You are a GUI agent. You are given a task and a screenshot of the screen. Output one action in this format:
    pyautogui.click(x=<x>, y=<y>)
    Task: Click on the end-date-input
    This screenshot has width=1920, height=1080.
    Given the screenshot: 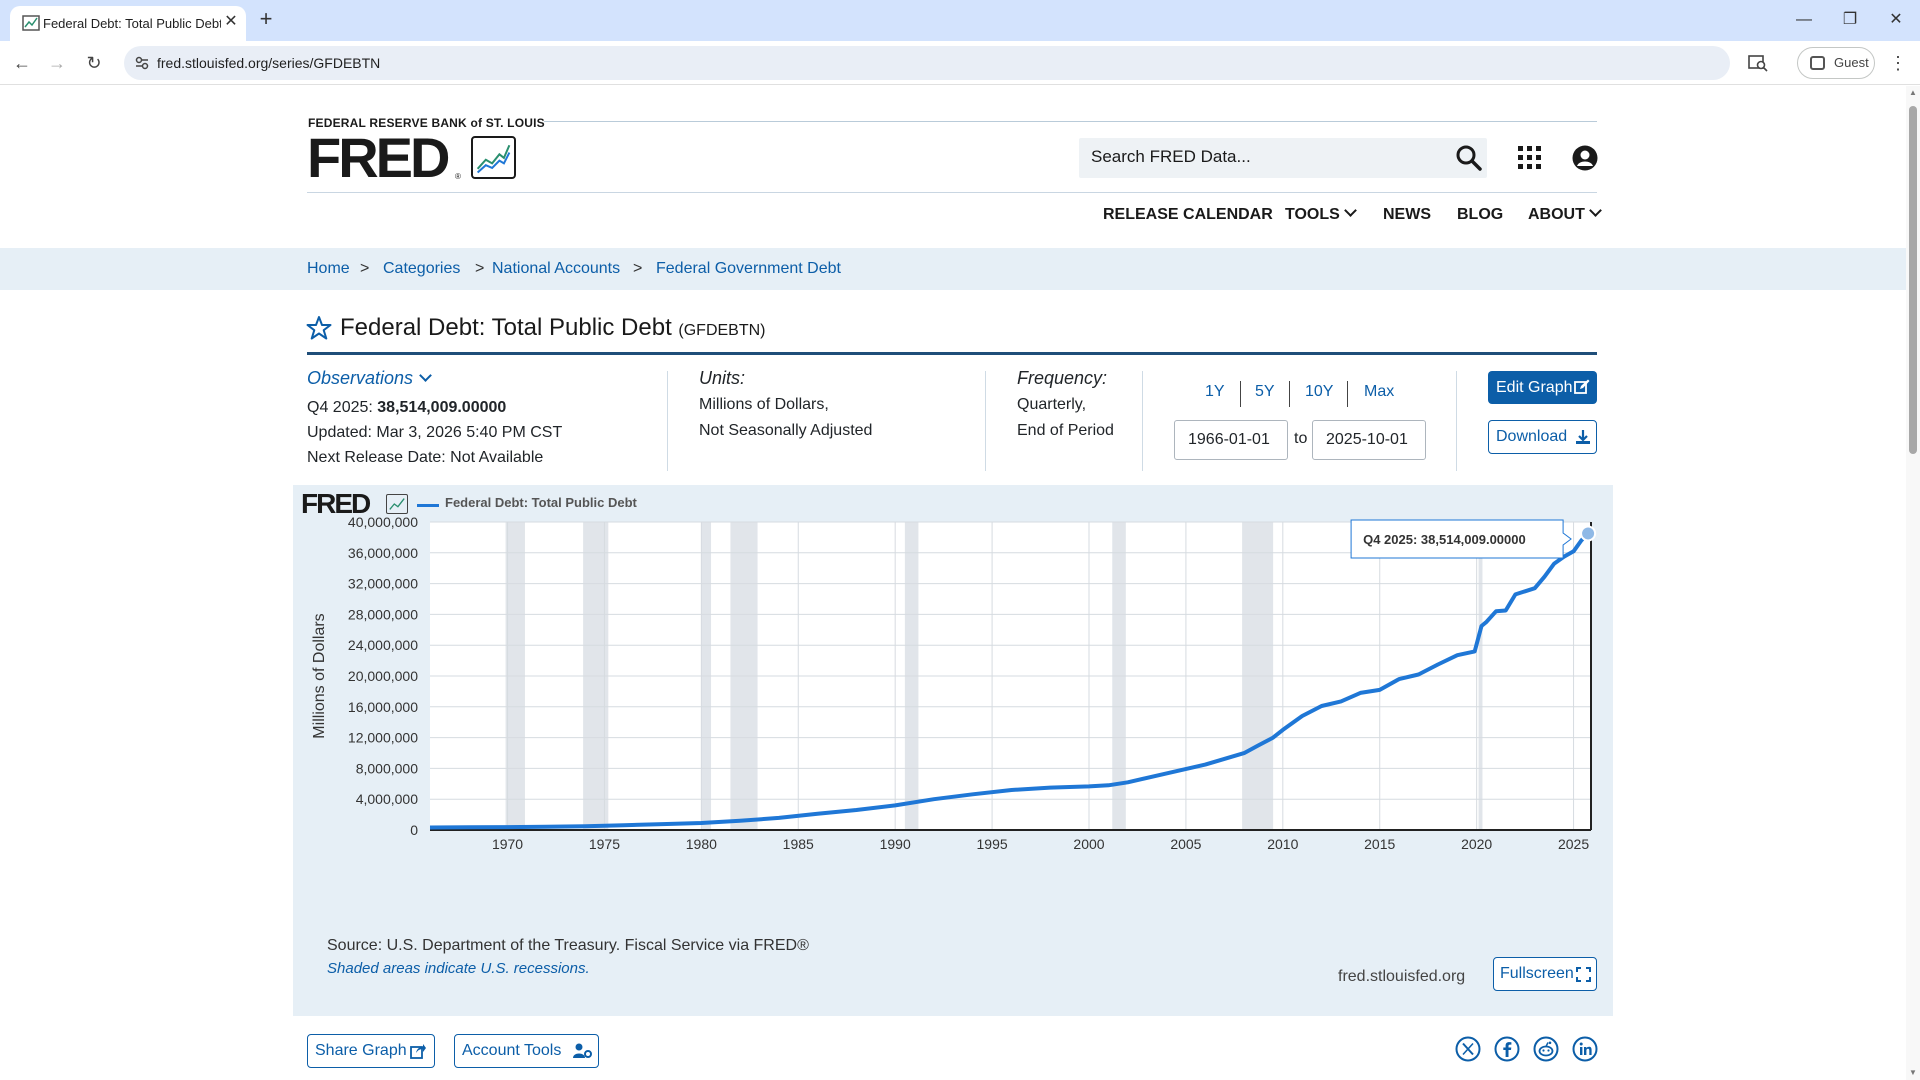 What is the action you would take?
    pyautogui.click(x=1369, y=440)
    